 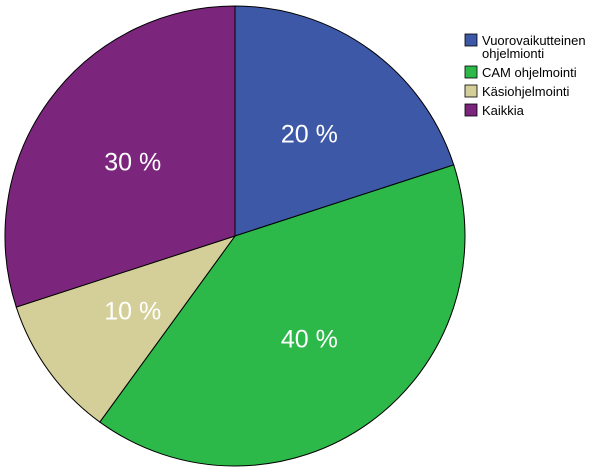 I want to click on legend-label: Kaikkia, so click(x=503, y=110).